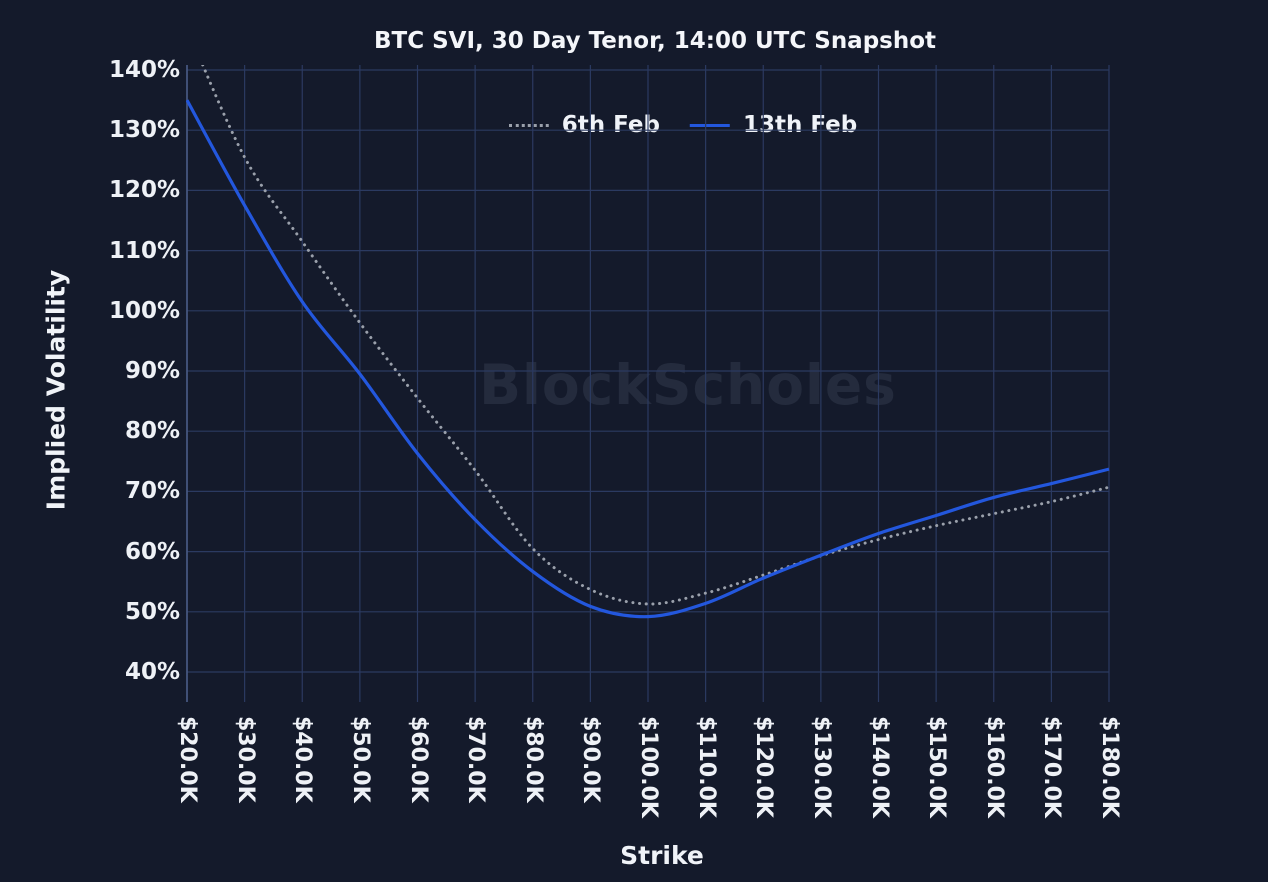  Describe the element at coordinates (152, 611) in the screenshot. I see `y-tick-label: 50%` at that location.